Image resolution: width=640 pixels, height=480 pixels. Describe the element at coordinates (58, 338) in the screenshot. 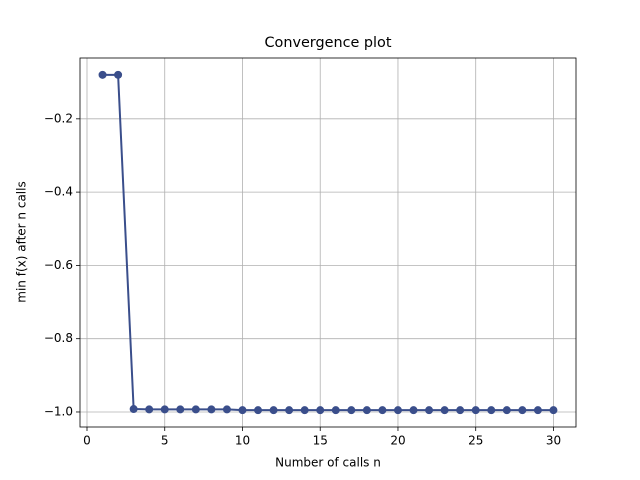

I see `y-tick-label: −0.8` at that location.